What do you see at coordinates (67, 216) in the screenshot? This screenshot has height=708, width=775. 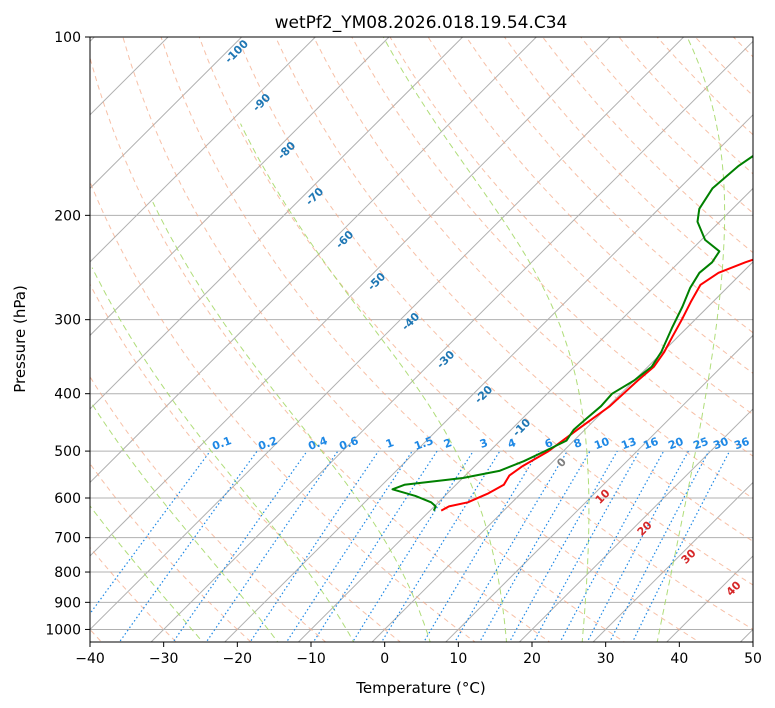 I see `y-tick-label: 200` at bounding box center [67, 216].